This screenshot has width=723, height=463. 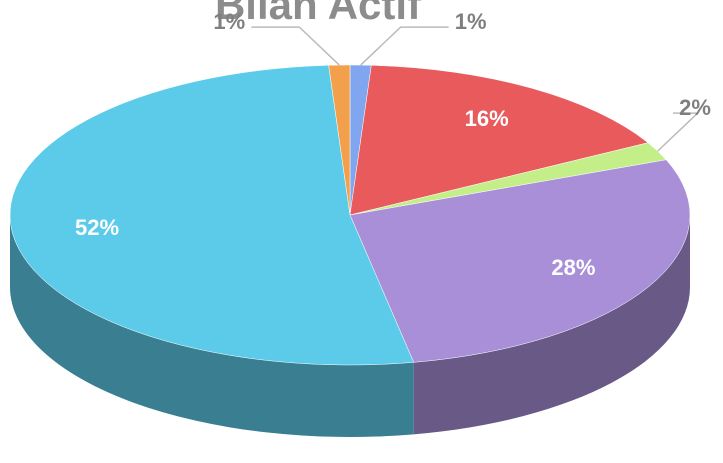 I want to click on data-label: 28%, so click(x=573, y=267).